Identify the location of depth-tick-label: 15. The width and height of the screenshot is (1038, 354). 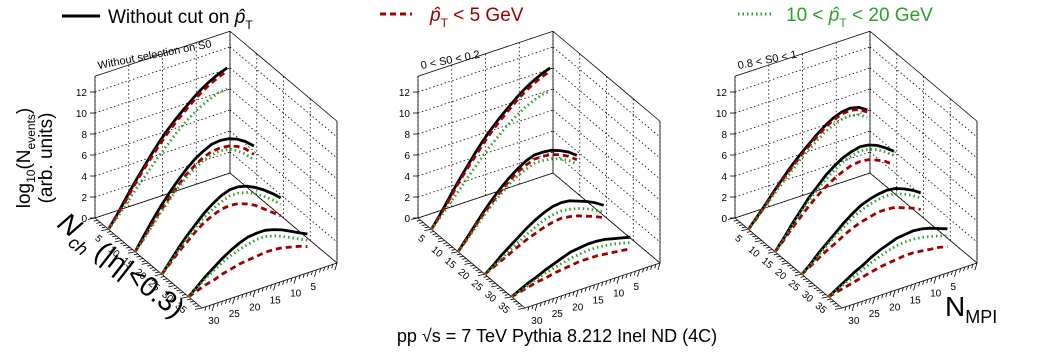
(450, 264).